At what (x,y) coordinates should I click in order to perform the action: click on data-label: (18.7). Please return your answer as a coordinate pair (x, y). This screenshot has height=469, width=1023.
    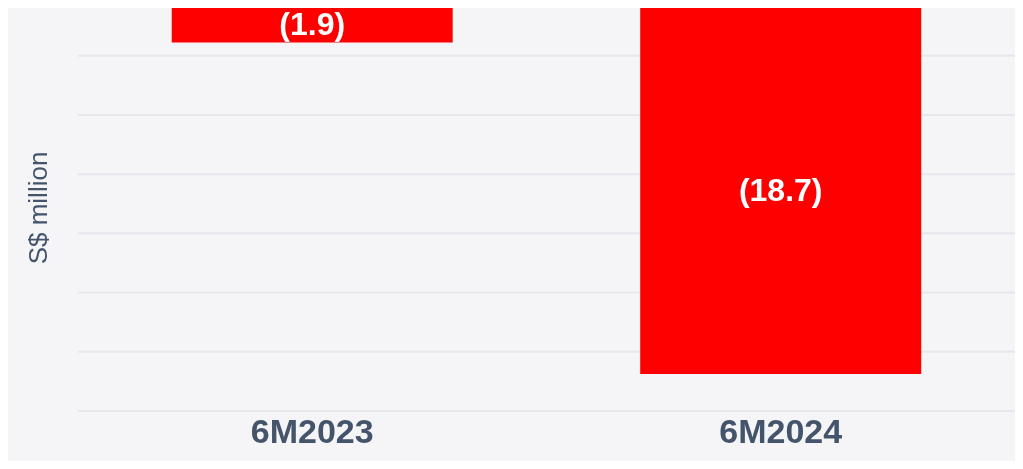
    Looking at the image, I should click on (780, 189).